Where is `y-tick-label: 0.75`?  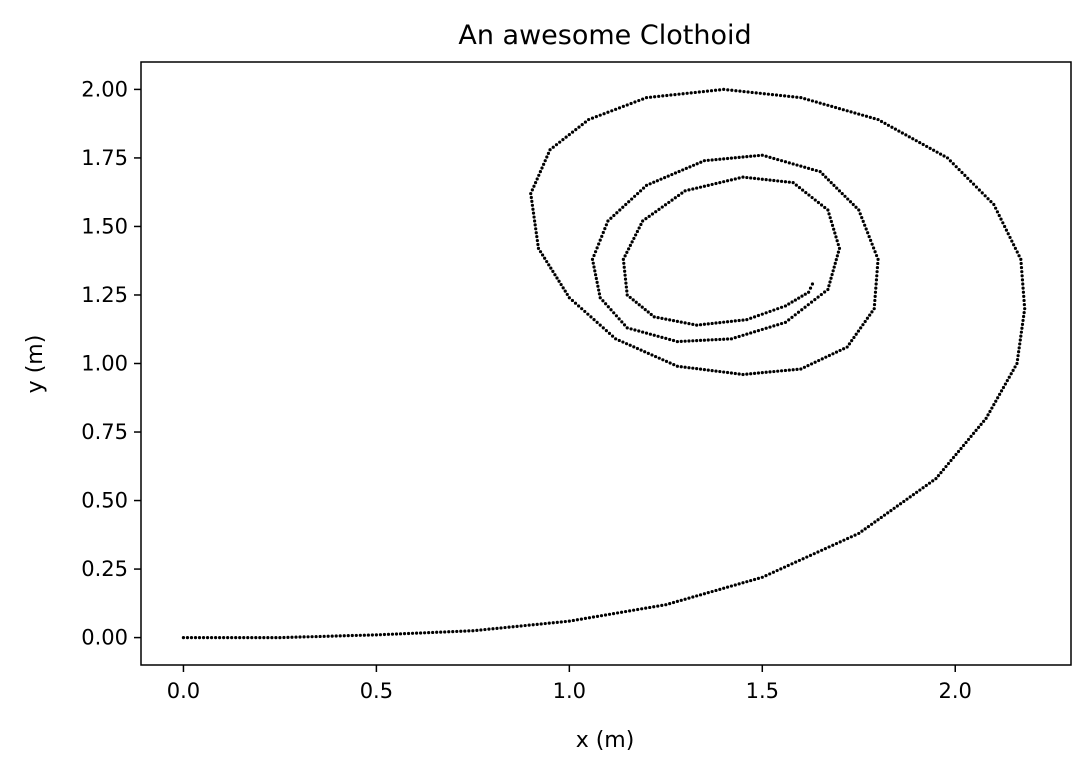 y-tick-label: 0.75 is located at coordinates (104, 432).